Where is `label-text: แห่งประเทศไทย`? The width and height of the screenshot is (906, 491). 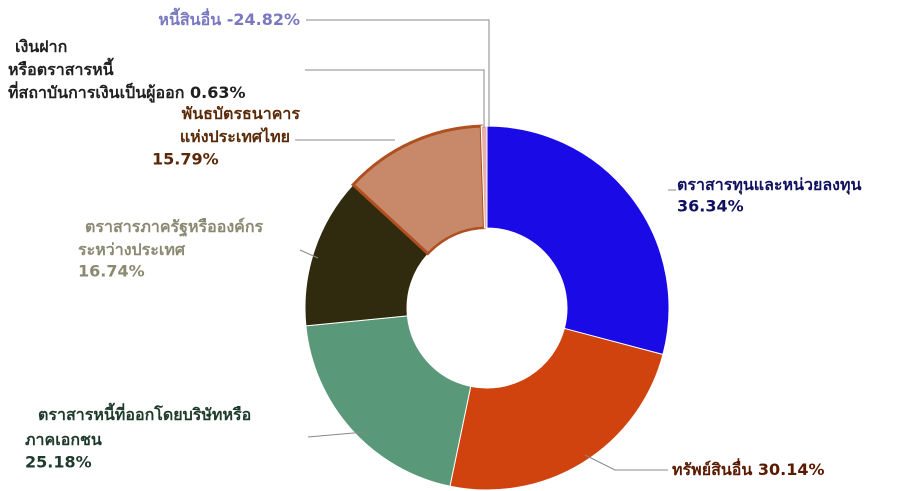 label-text: แห่งประเทศไทย is located at coordinates (235, 136).